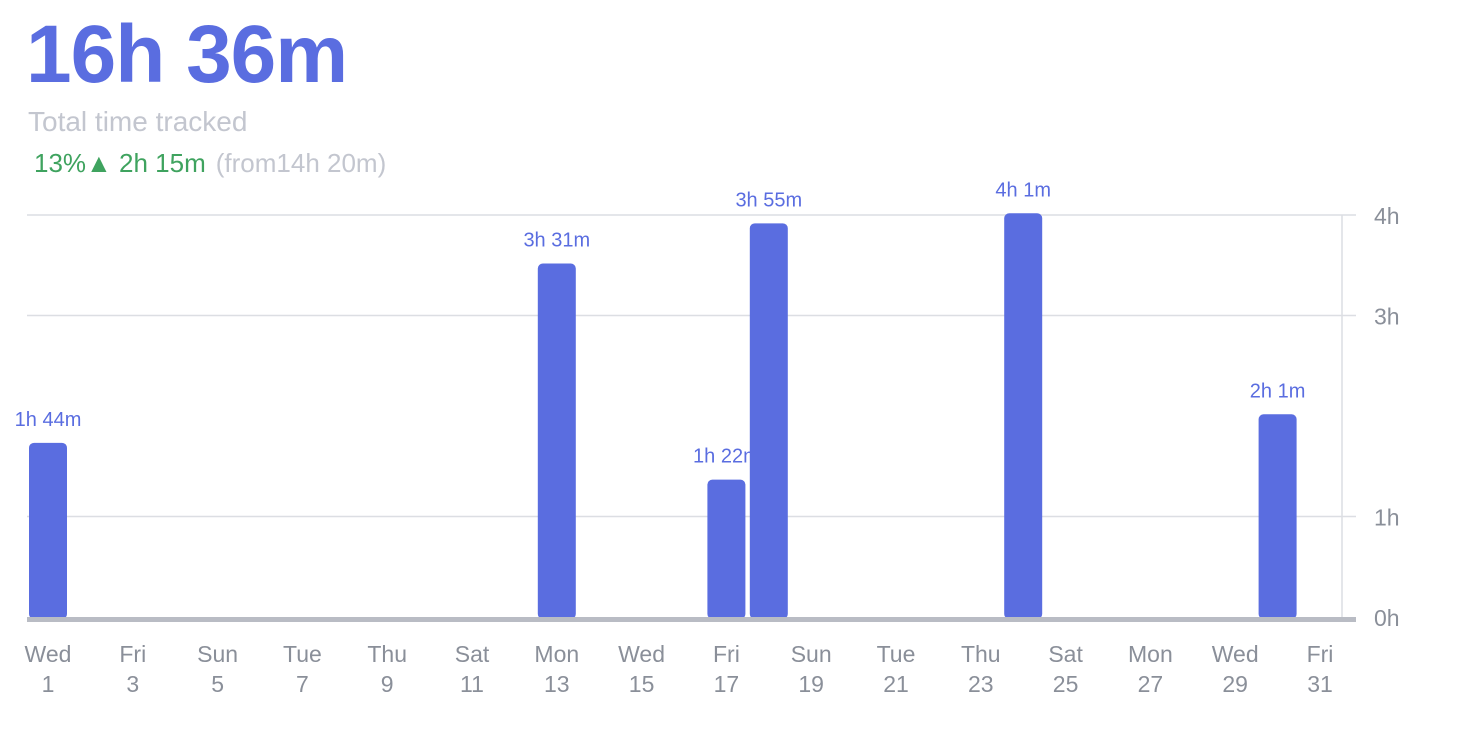 This screenshot has height=734, width=1464. I want to click on x-tick-date: 3, so click(132, 684).